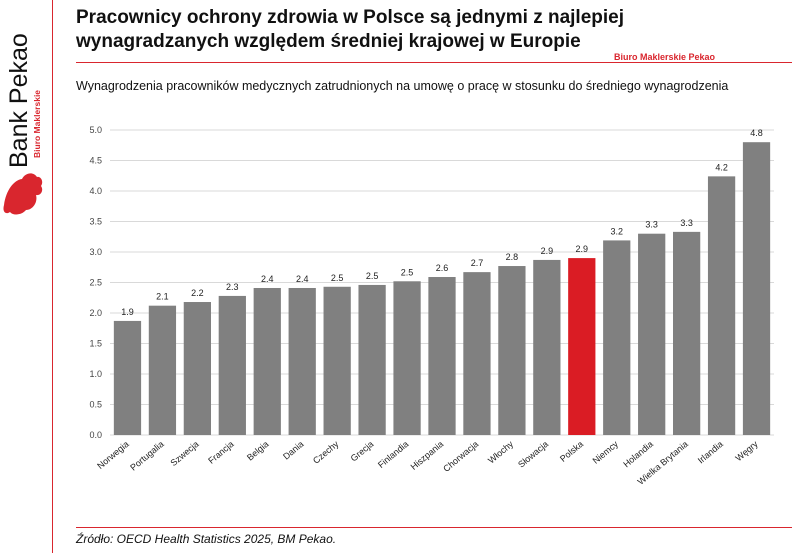 This screenshot has width=792, height=553. Describe the element at coordinates (95, 283) in the screenshot. I see `y-tick-label: 2.5` at that location.